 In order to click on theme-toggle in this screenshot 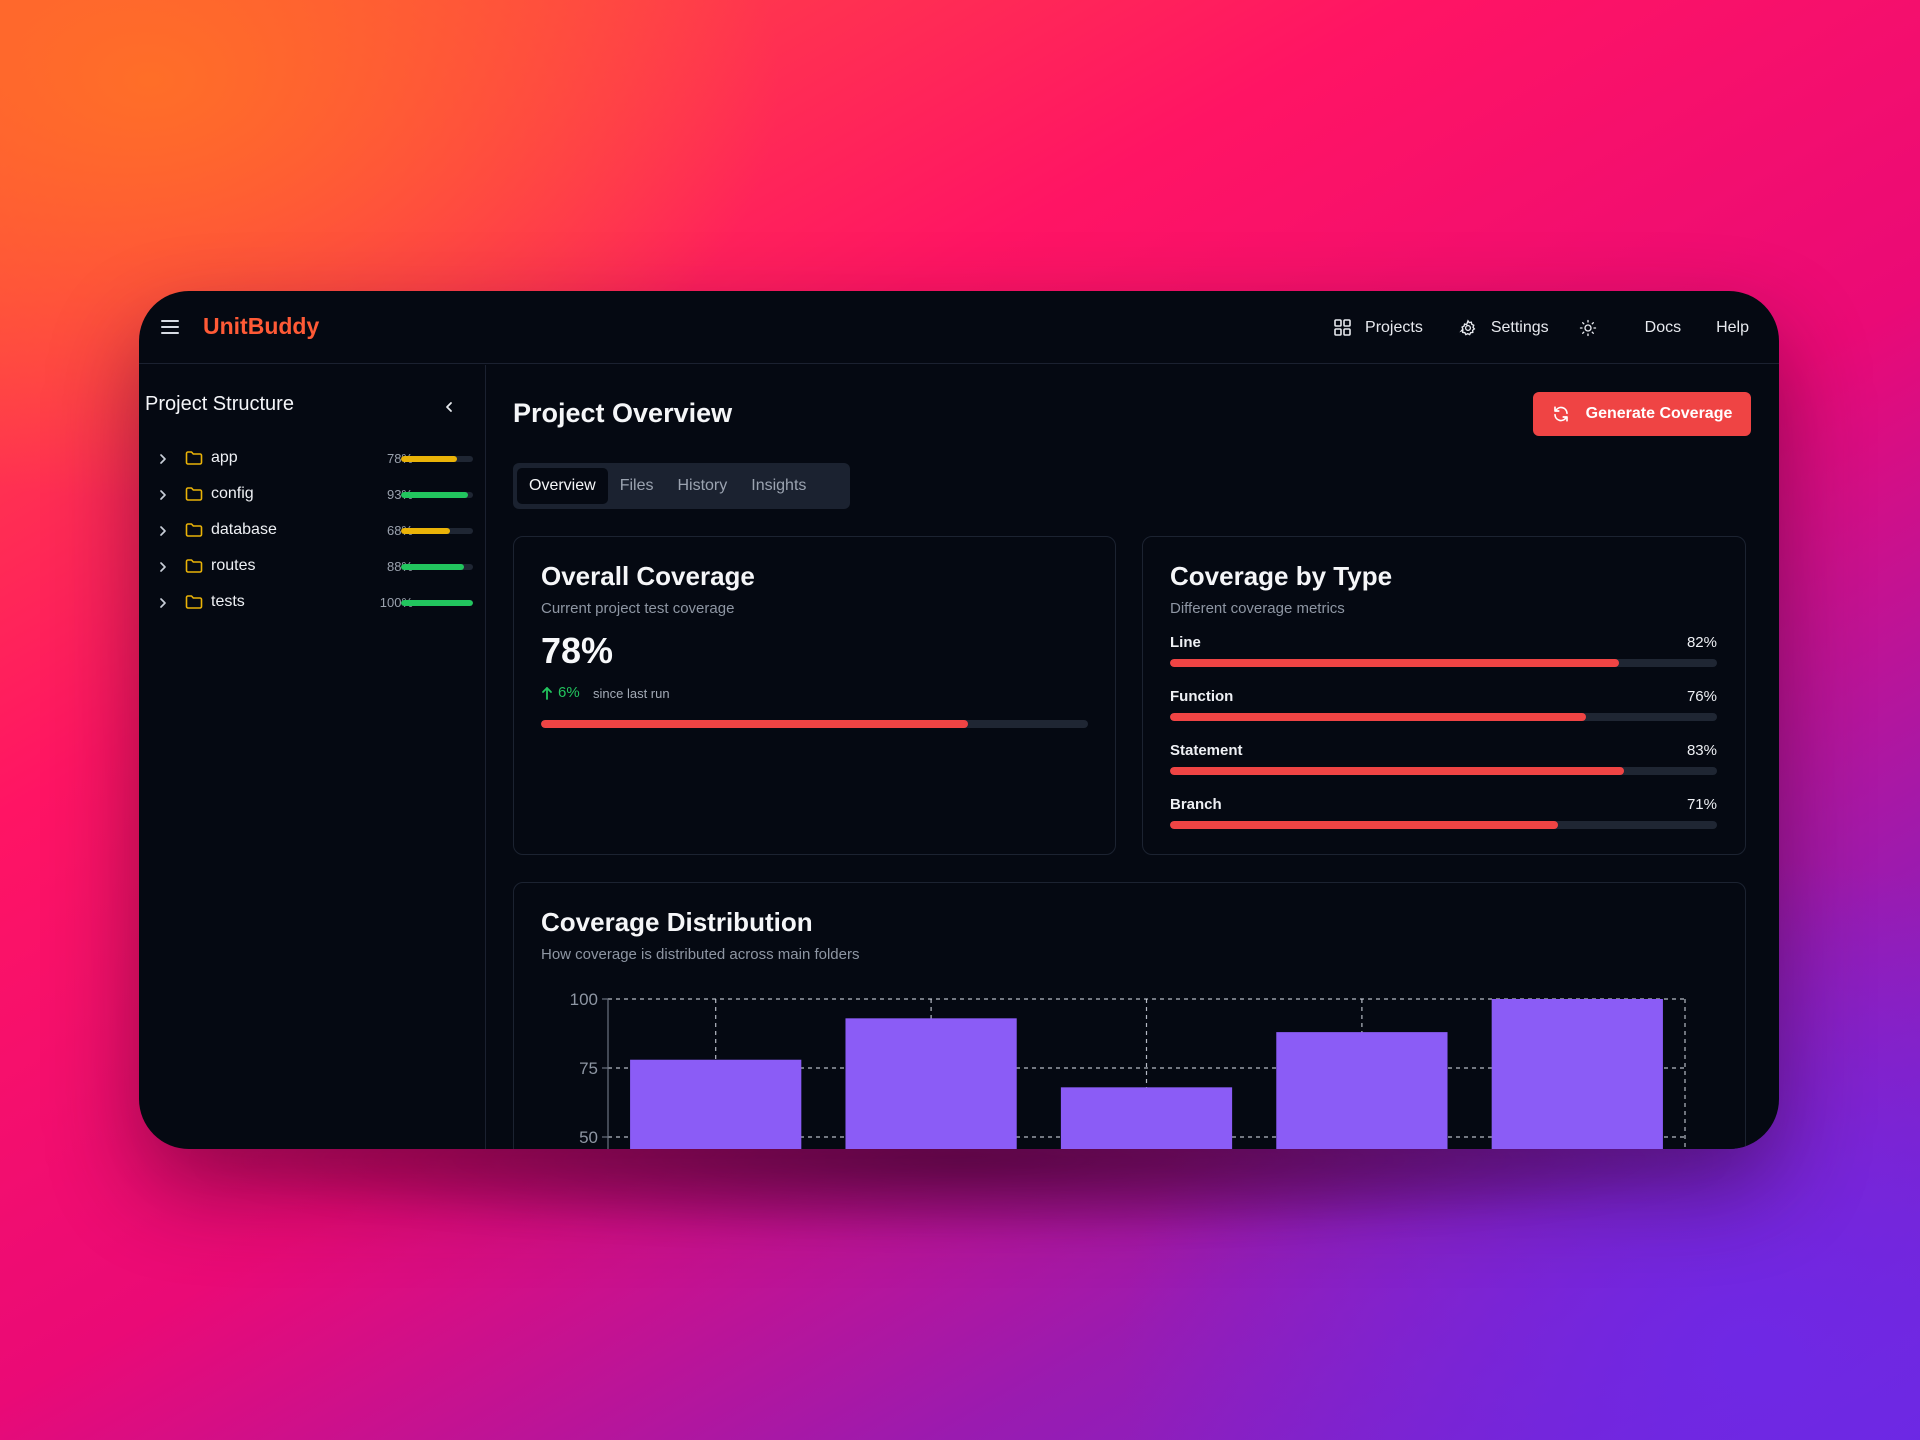, I will do `click(1595, 328)`.